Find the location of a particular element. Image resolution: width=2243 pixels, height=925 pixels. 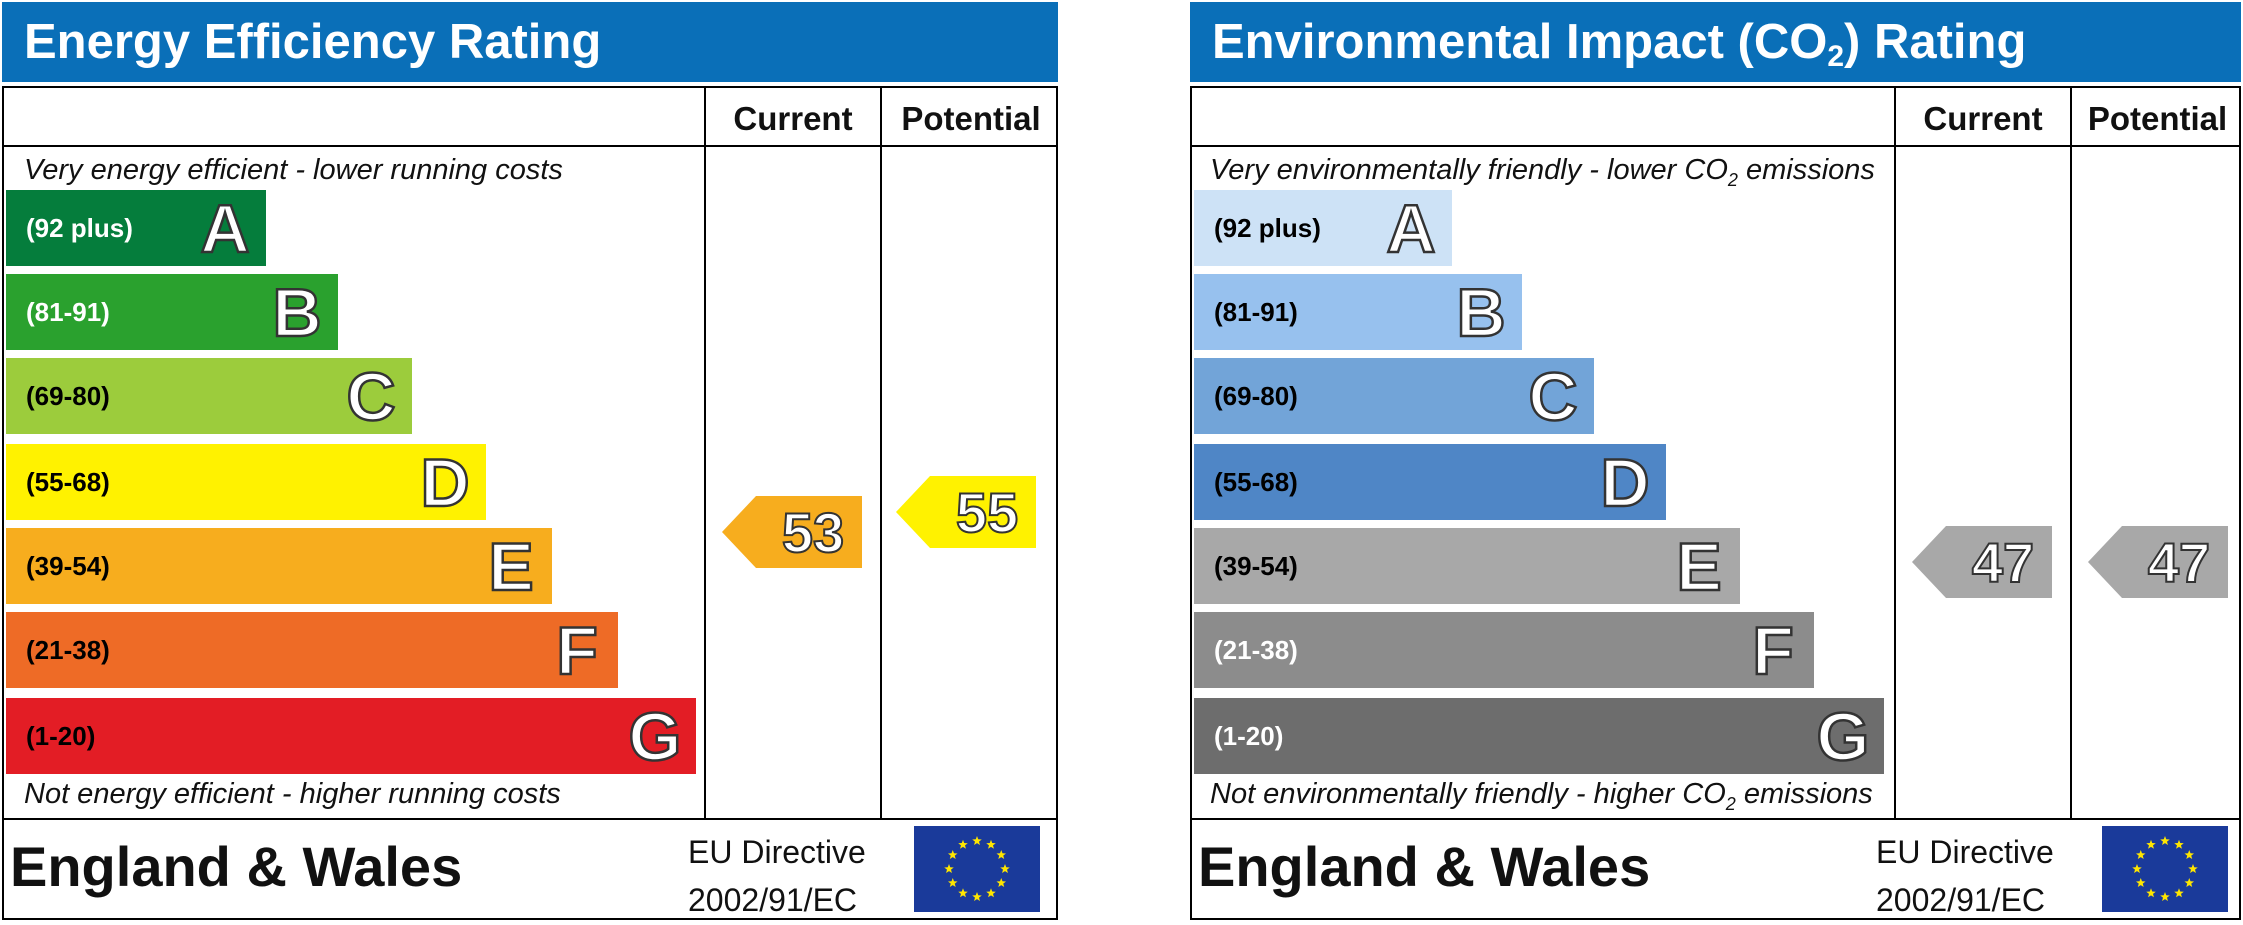

potential-rating-arrow: 55 is located at coordinates (966, 512).